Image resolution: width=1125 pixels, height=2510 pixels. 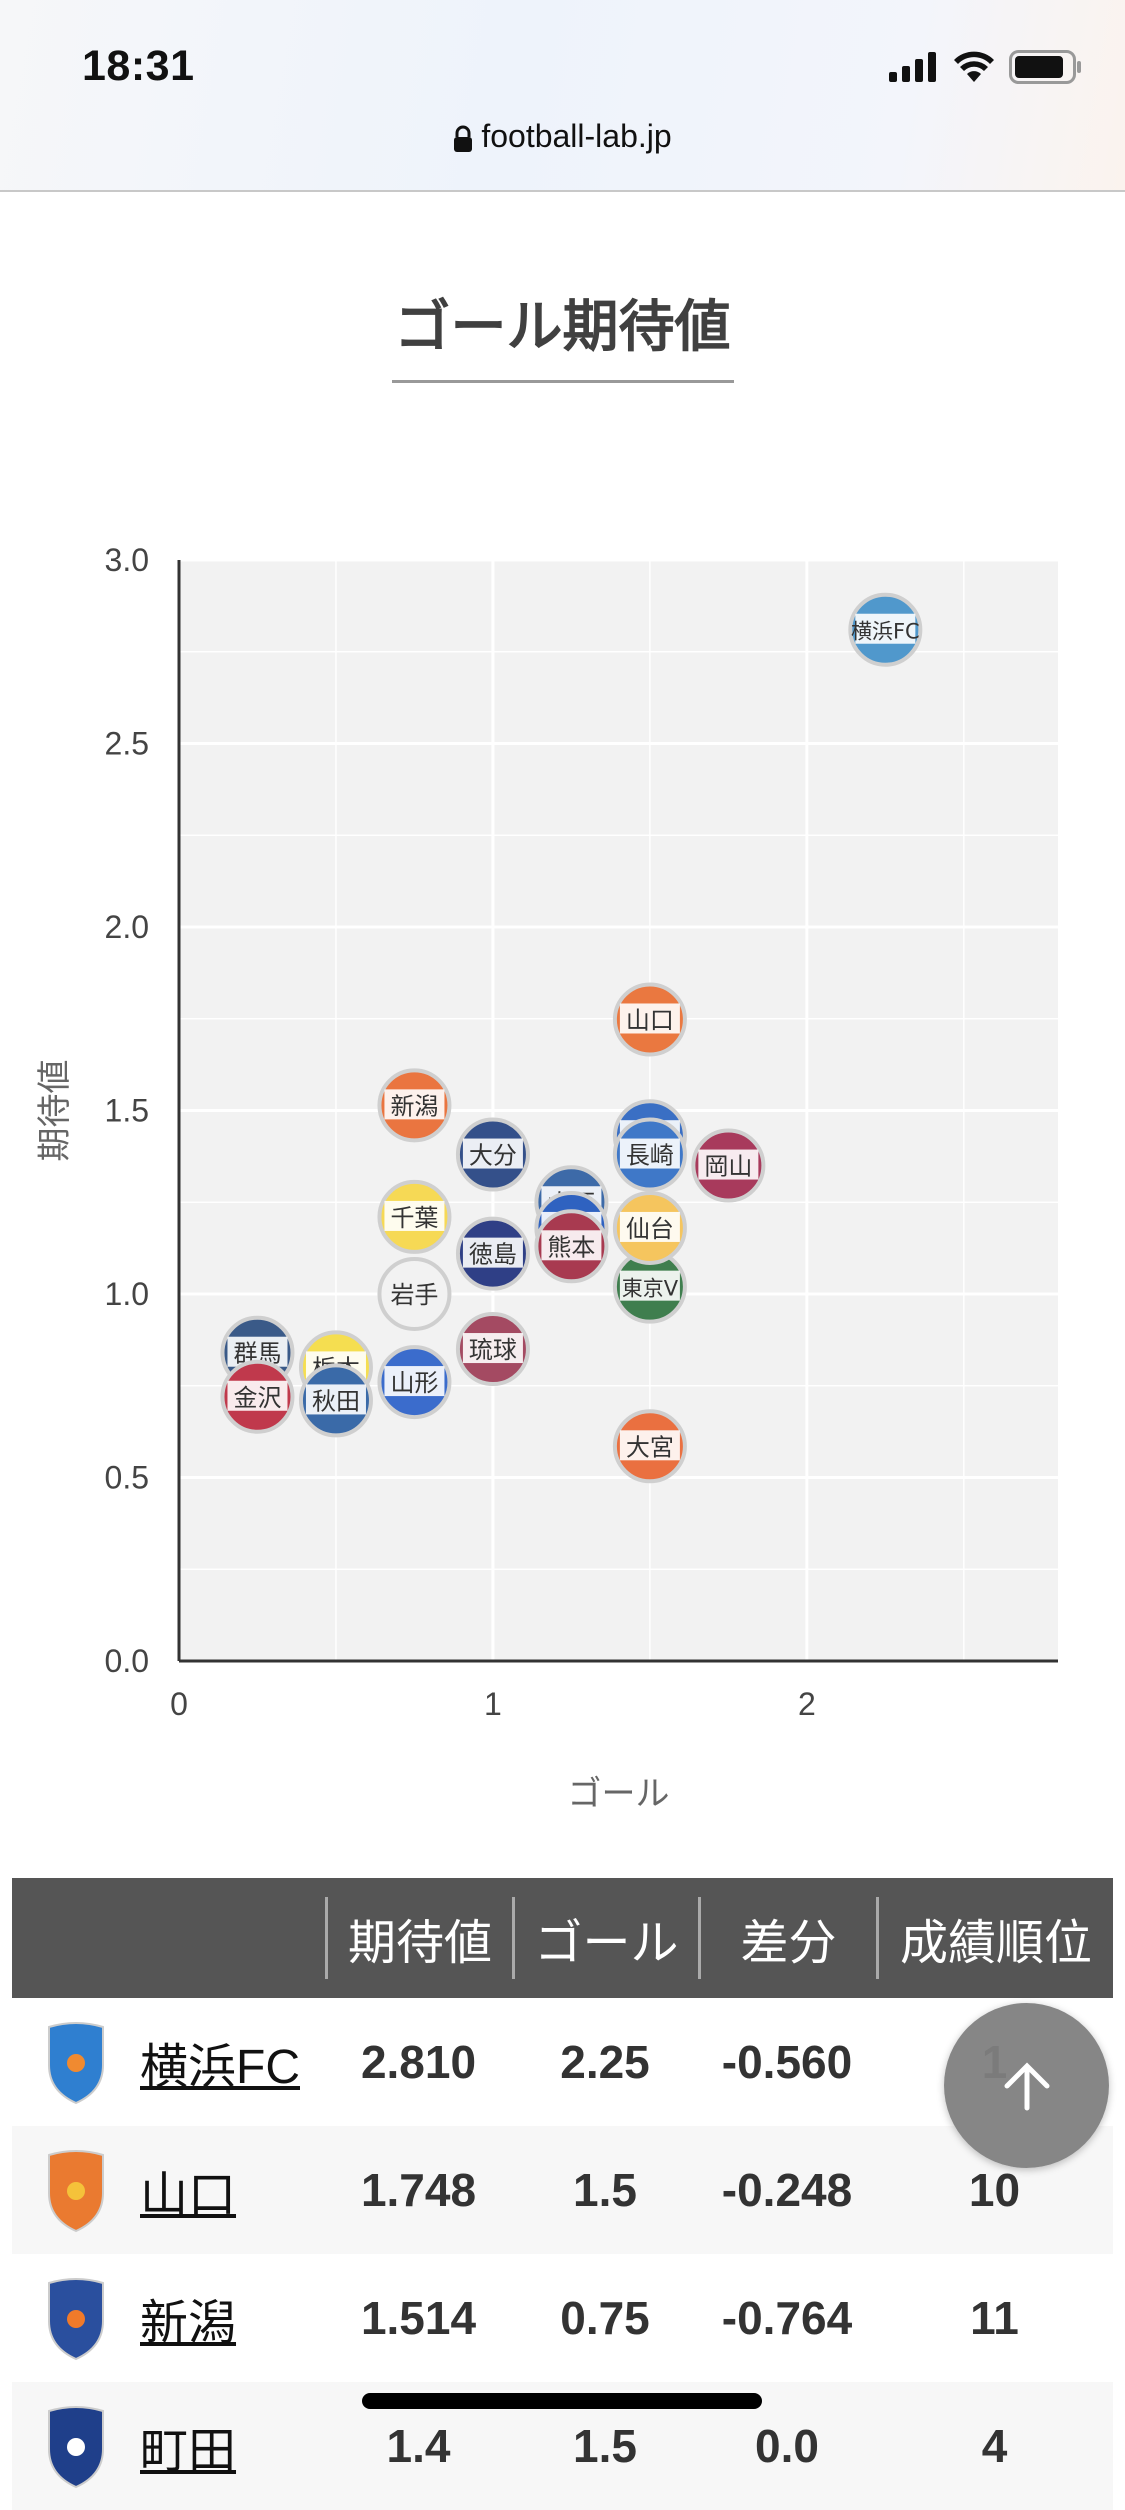 What do you see at coordinates (994, 2190) in the screenshot?
I see `rank-value: 10` at bounding box center [994, 2190].